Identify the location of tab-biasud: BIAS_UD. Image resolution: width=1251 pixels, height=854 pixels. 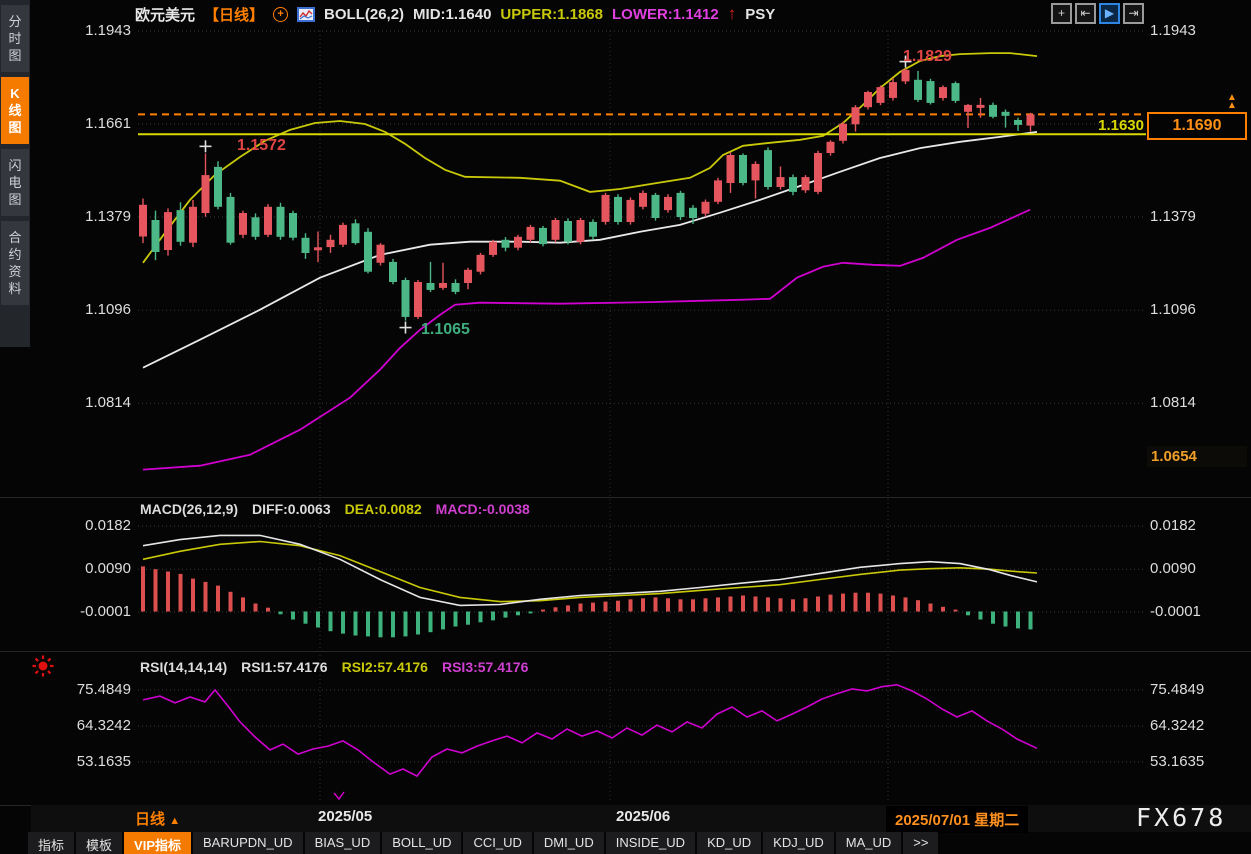
(342, 843).